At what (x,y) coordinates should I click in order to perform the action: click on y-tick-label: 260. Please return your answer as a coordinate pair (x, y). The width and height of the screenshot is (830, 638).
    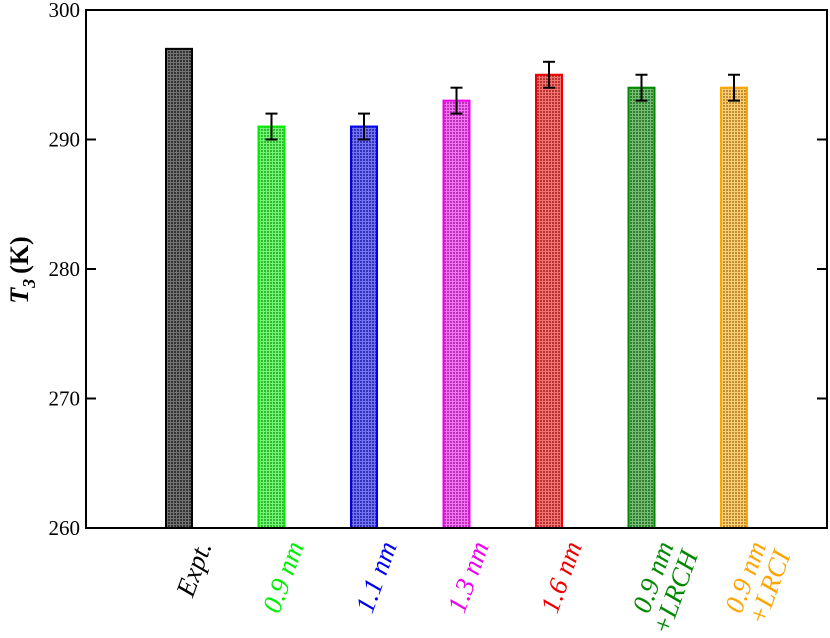
    Looking at the image, I should click on (65, 528).